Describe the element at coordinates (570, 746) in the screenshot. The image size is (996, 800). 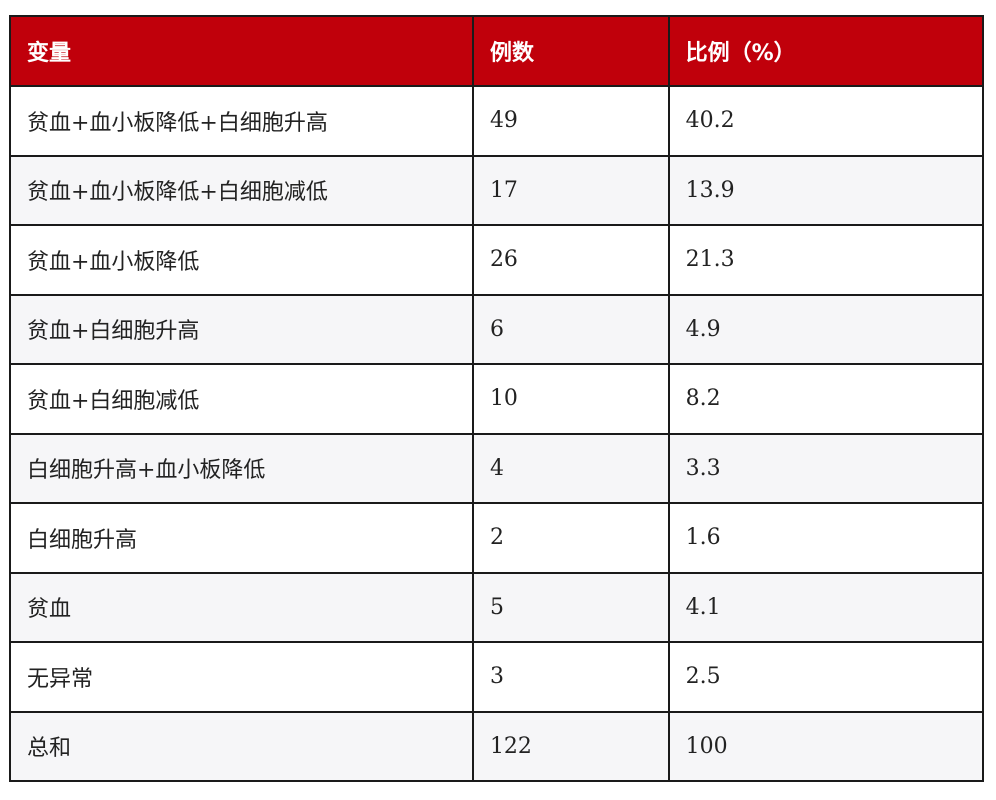
I see `cell-count: 122` at that location.